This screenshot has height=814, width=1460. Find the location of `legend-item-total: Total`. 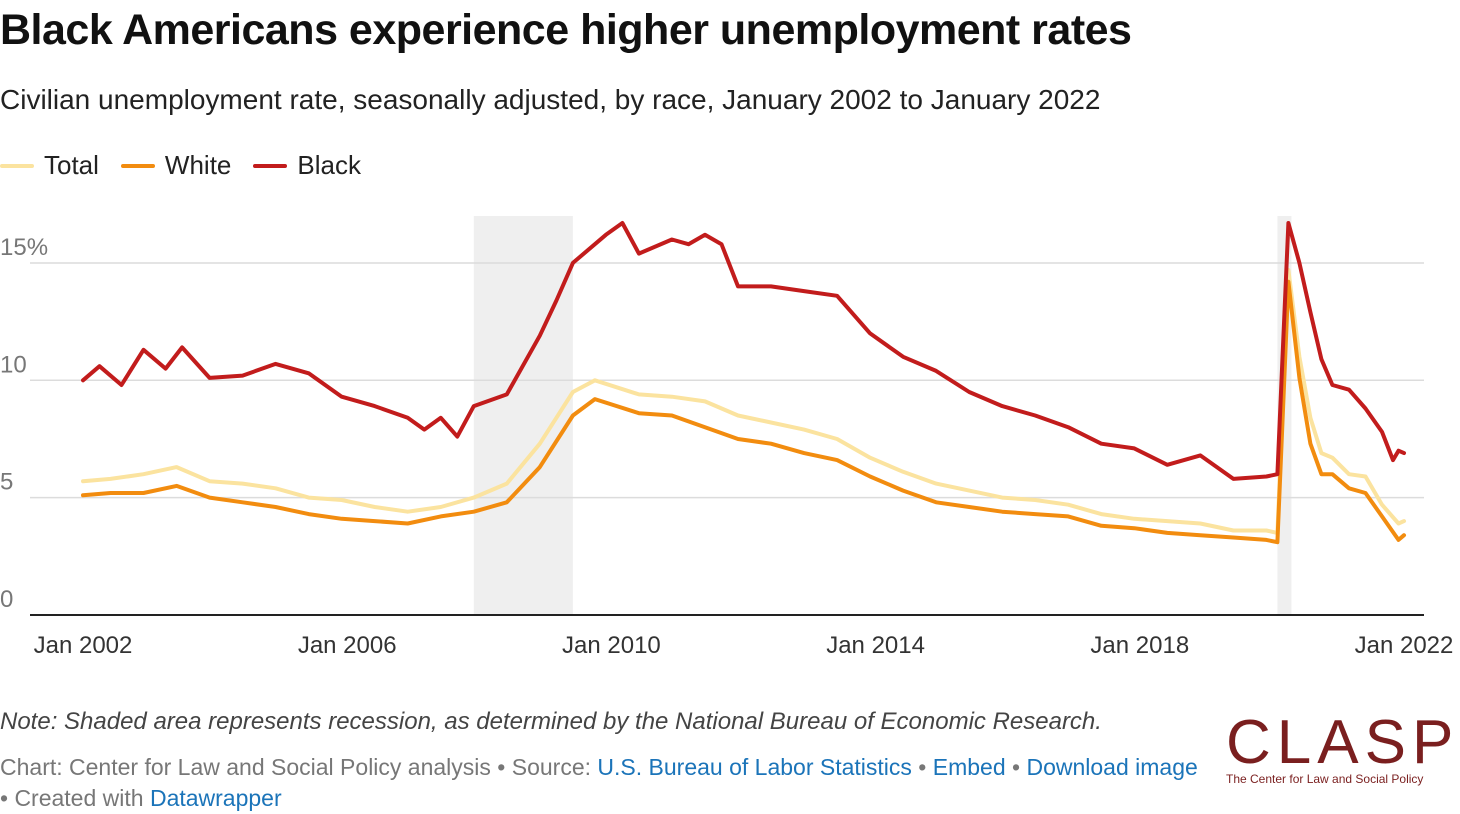

legend-item-total: Total is located at coordinates (49, 165).